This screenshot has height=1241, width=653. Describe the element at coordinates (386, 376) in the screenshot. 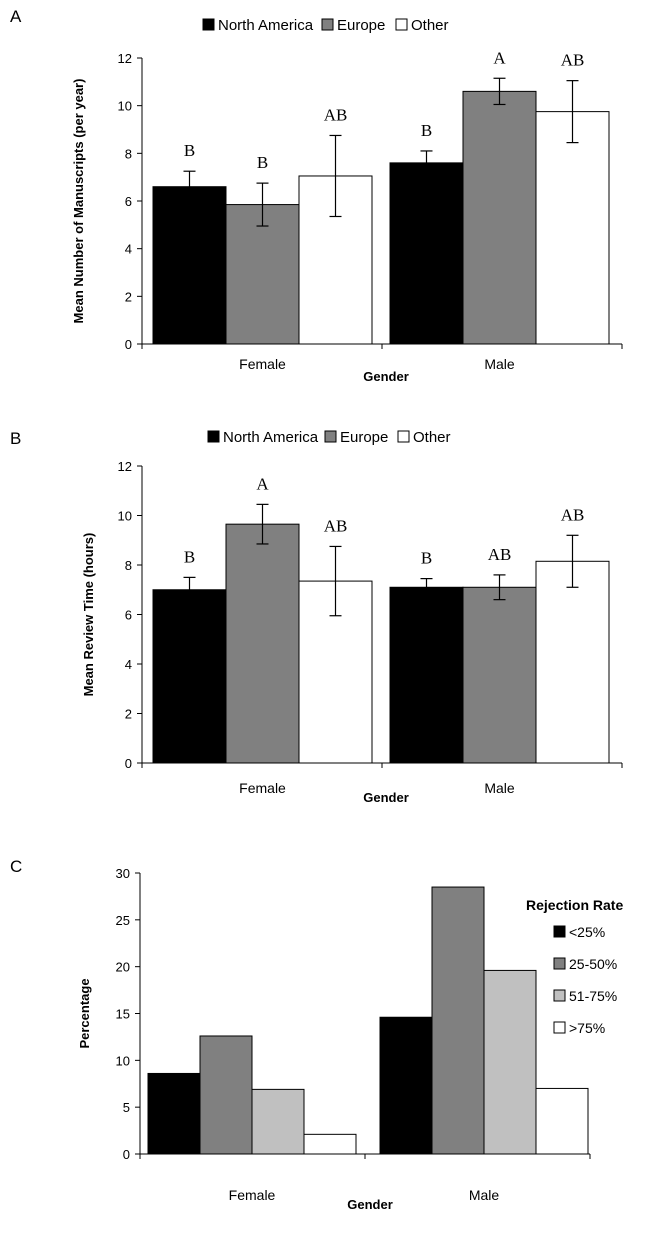

I see `panel-a-x-axis-title: Gender` at that location.